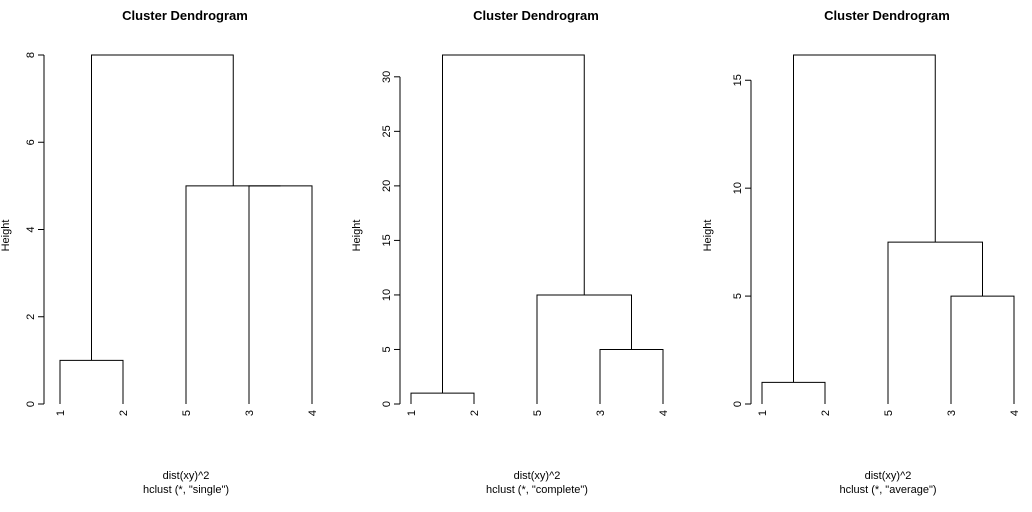 This screenshot has width=1032, height=512. Describe the element at coordinates (31, 142) in the screenshot. I see `y-tick-label: 6` at that location.